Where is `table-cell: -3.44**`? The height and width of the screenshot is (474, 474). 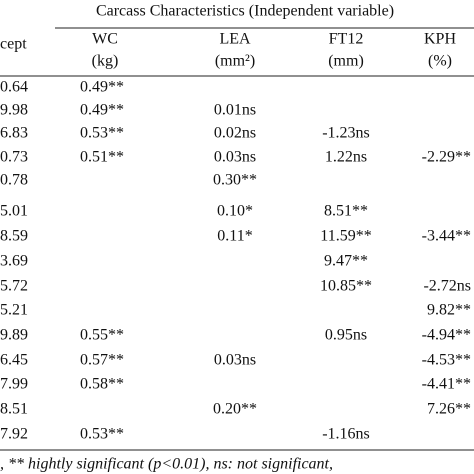 table-cell: -3.44** is located at coordinates (446, 236).